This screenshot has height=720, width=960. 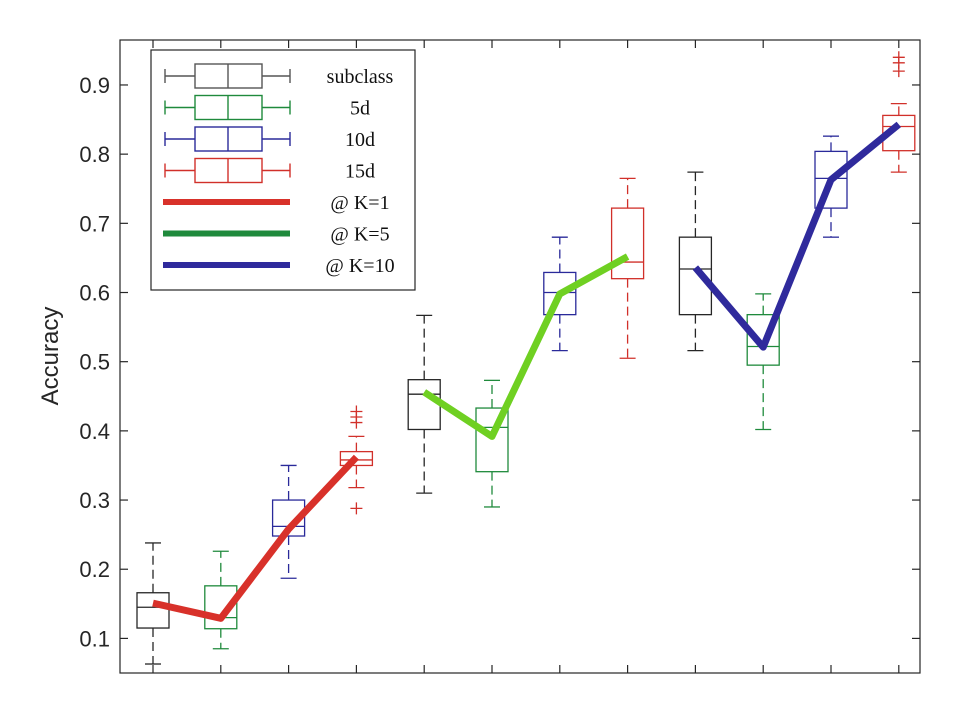 I want to click on legend-entry: 10d, so click(x=269, y=139).